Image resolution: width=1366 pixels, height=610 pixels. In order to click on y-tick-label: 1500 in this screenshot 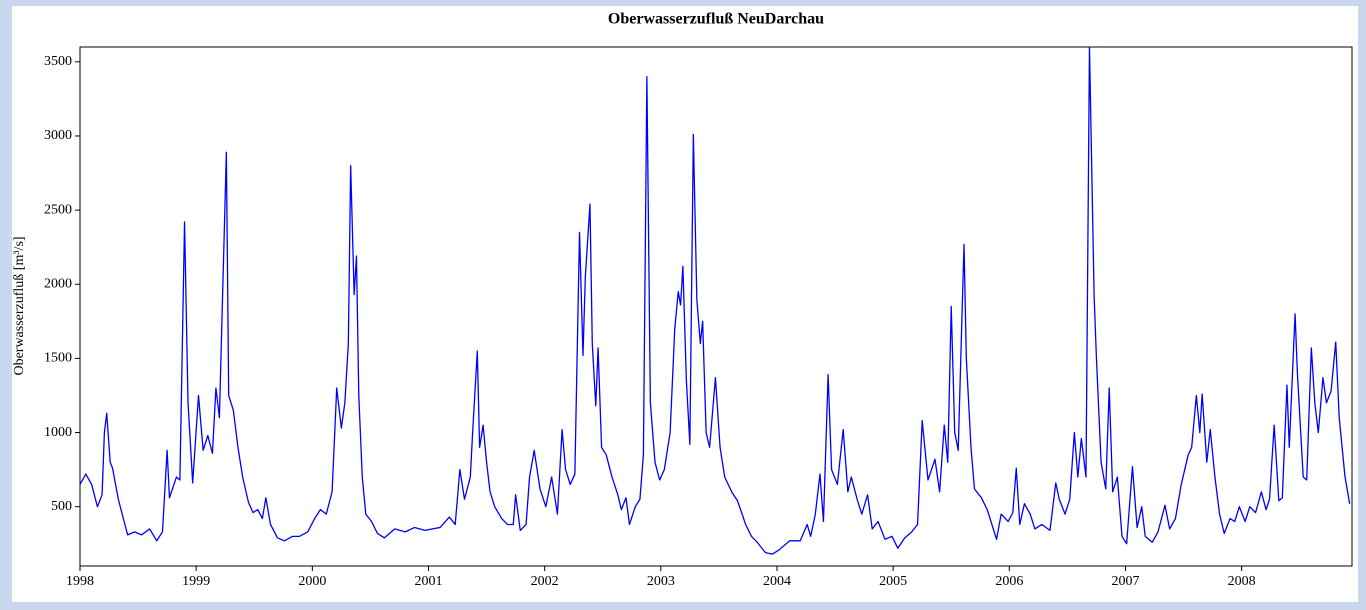, I will do `click(58, 358)`.